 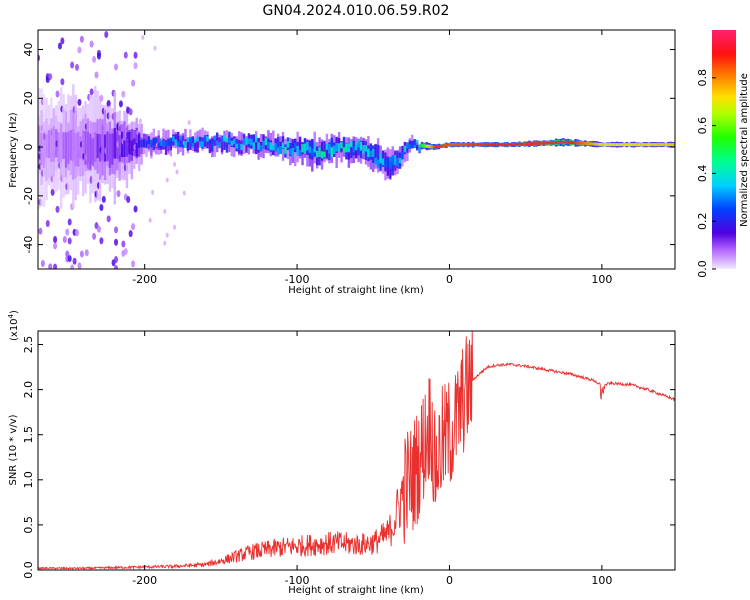 I want to click on y-tick-label: 0, so click(x=28, y=147).